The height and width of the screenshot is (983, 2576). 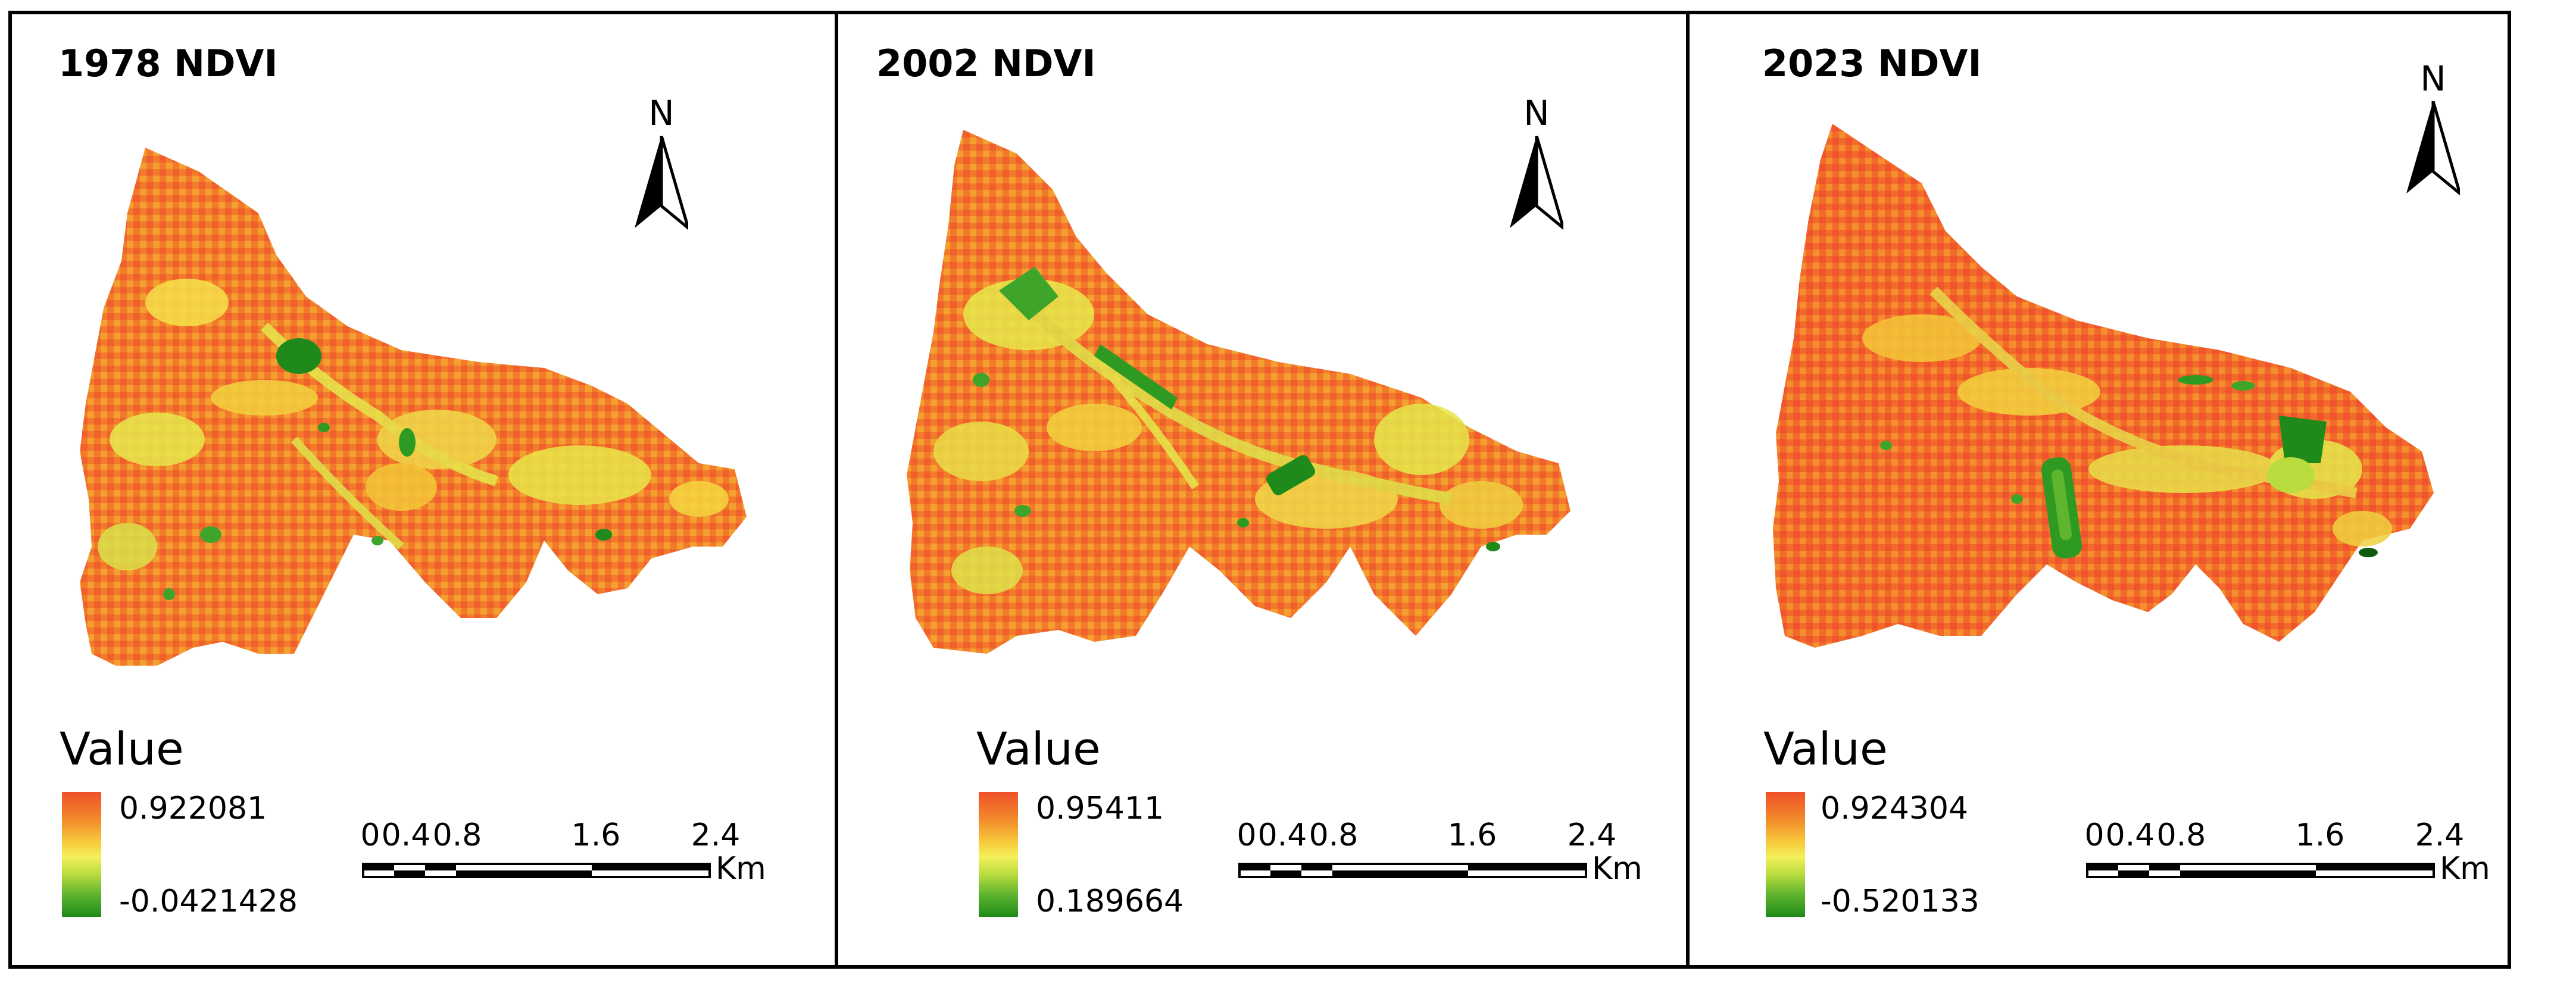 I want to click on ndvi-map-1978, so click(x=413, y=407).